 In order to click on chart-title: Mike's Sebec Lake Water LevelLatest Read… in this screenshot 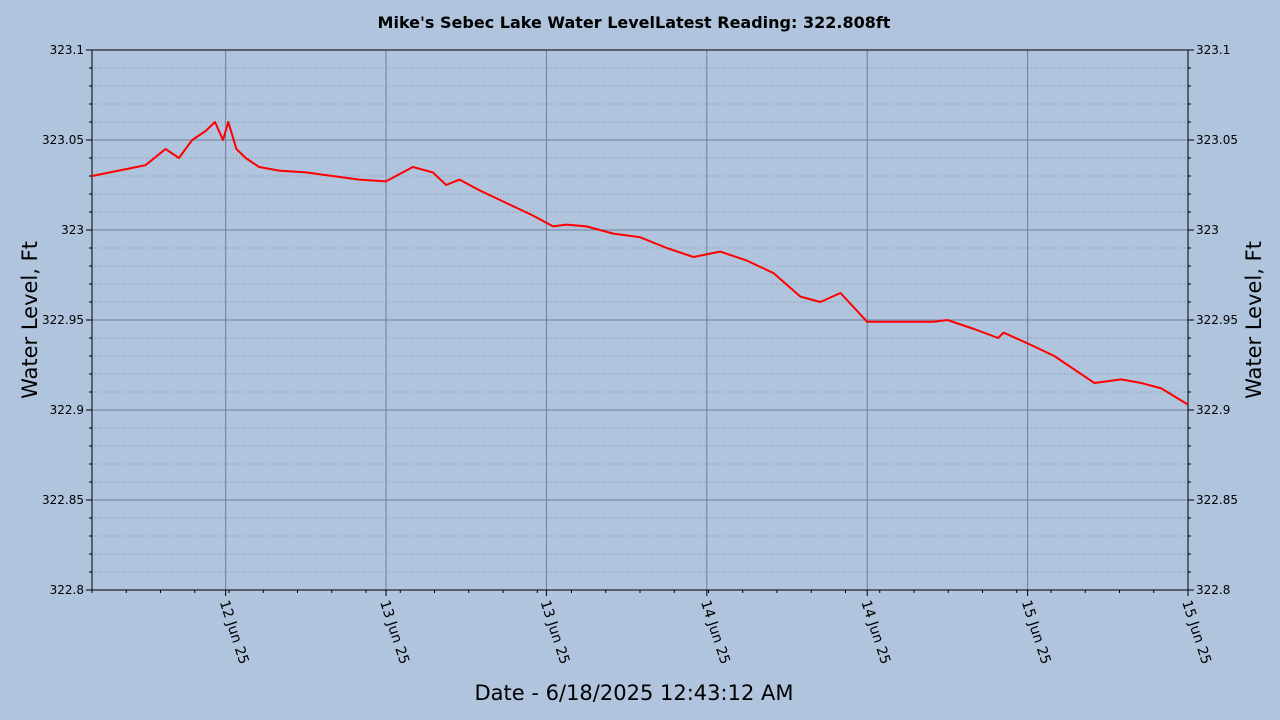, I will do `click(634, 22)`.